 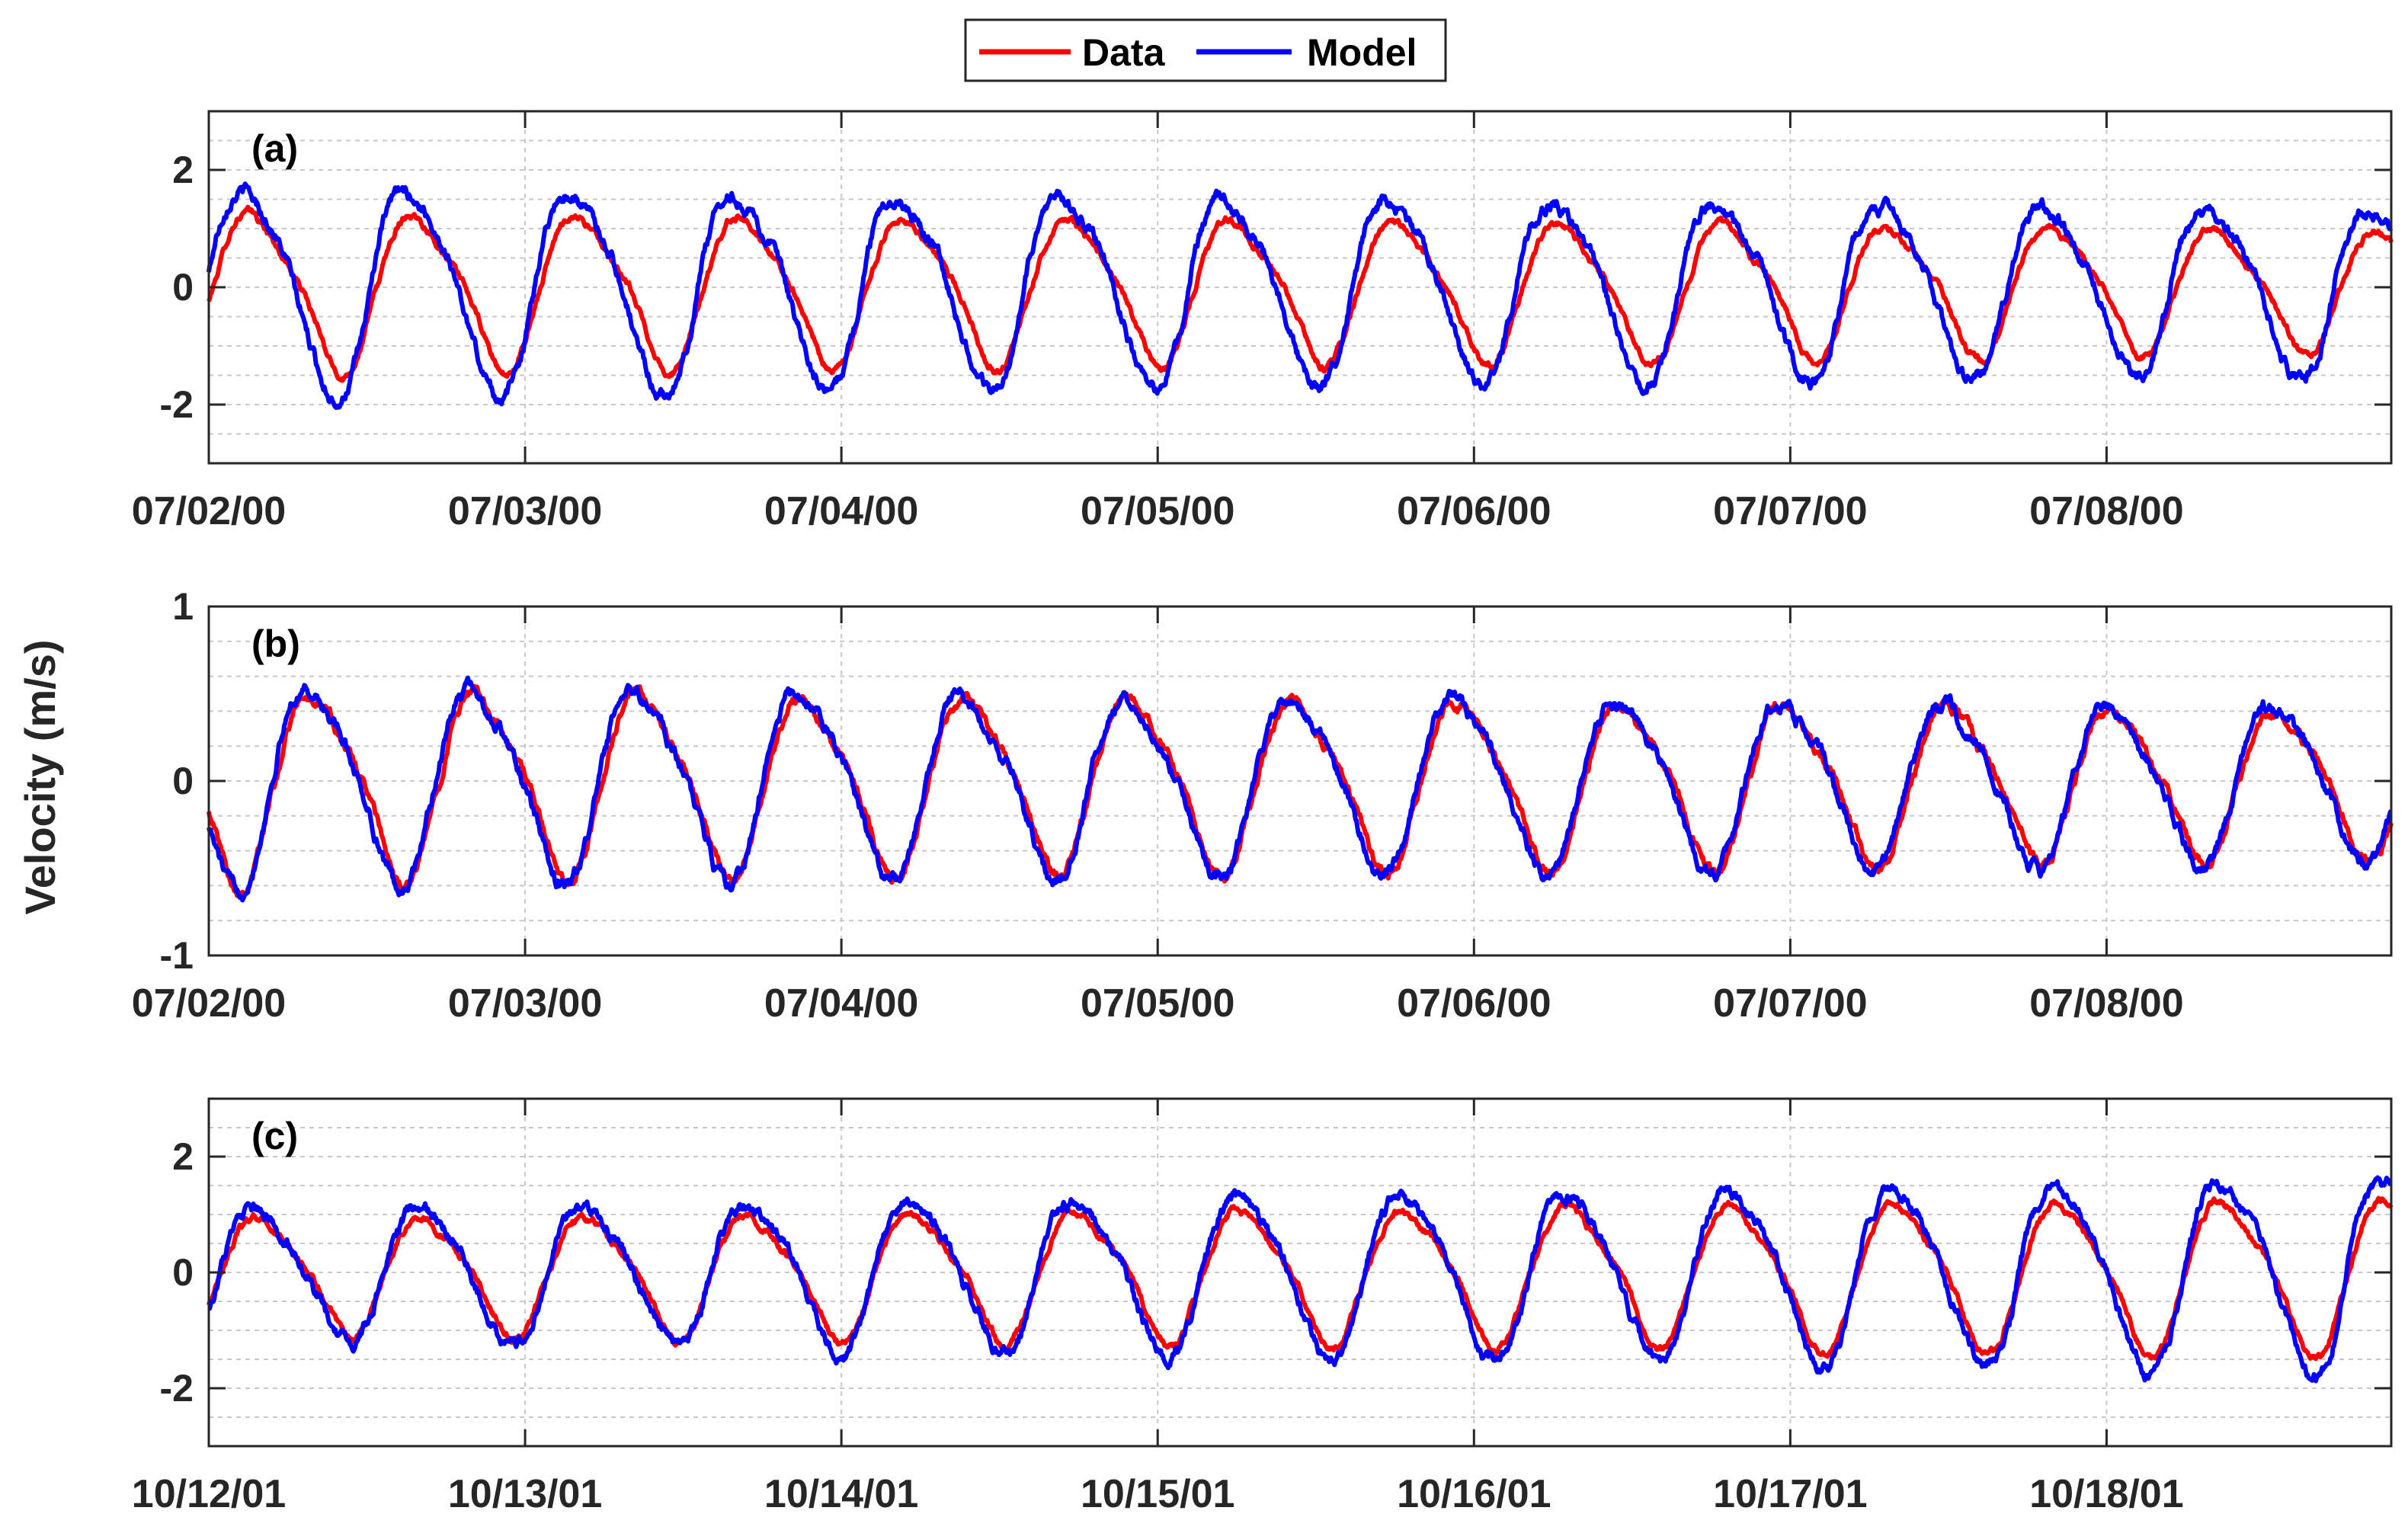 I want to click on y-tick-label: 1, so click(x=183, y=606).